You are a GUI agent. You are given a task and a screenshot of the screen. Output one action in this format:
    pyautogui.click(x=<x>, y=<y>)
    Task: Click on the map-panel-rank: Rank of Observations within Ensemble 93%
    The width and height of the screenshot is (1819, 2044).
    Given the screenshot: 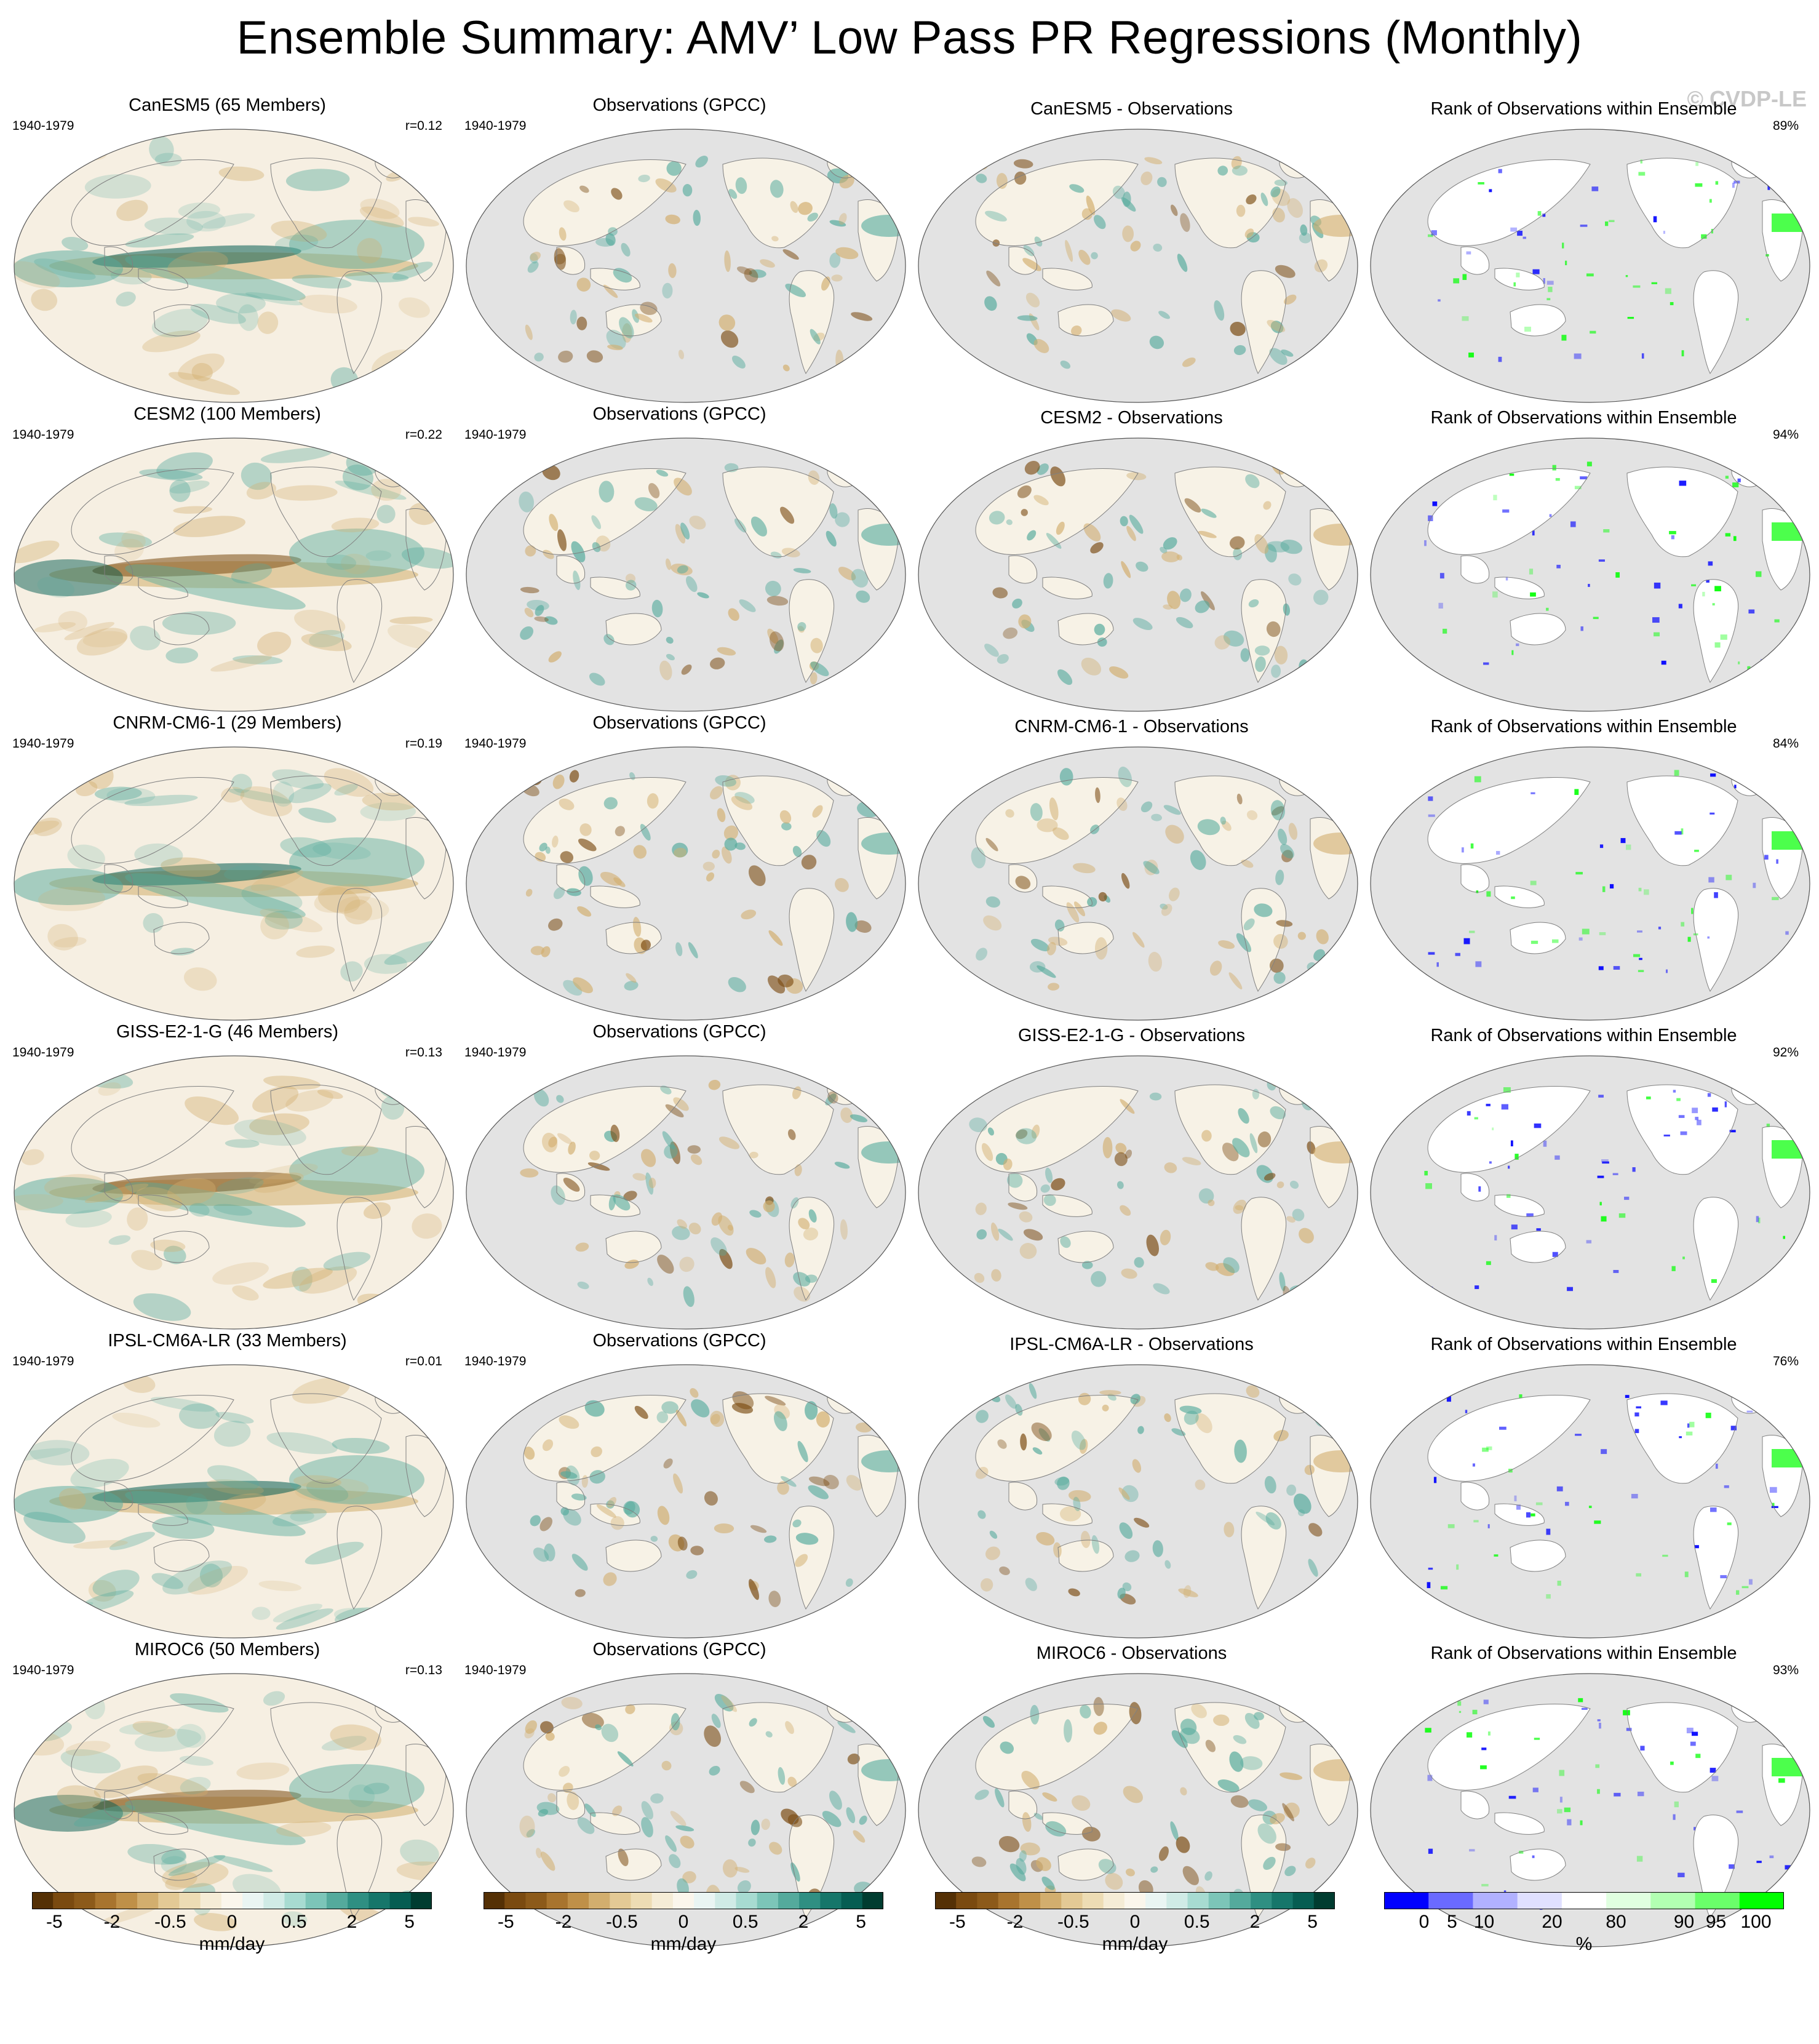 What is the action you would take?
    pyautogui.click(x=1583, y=1794)
    